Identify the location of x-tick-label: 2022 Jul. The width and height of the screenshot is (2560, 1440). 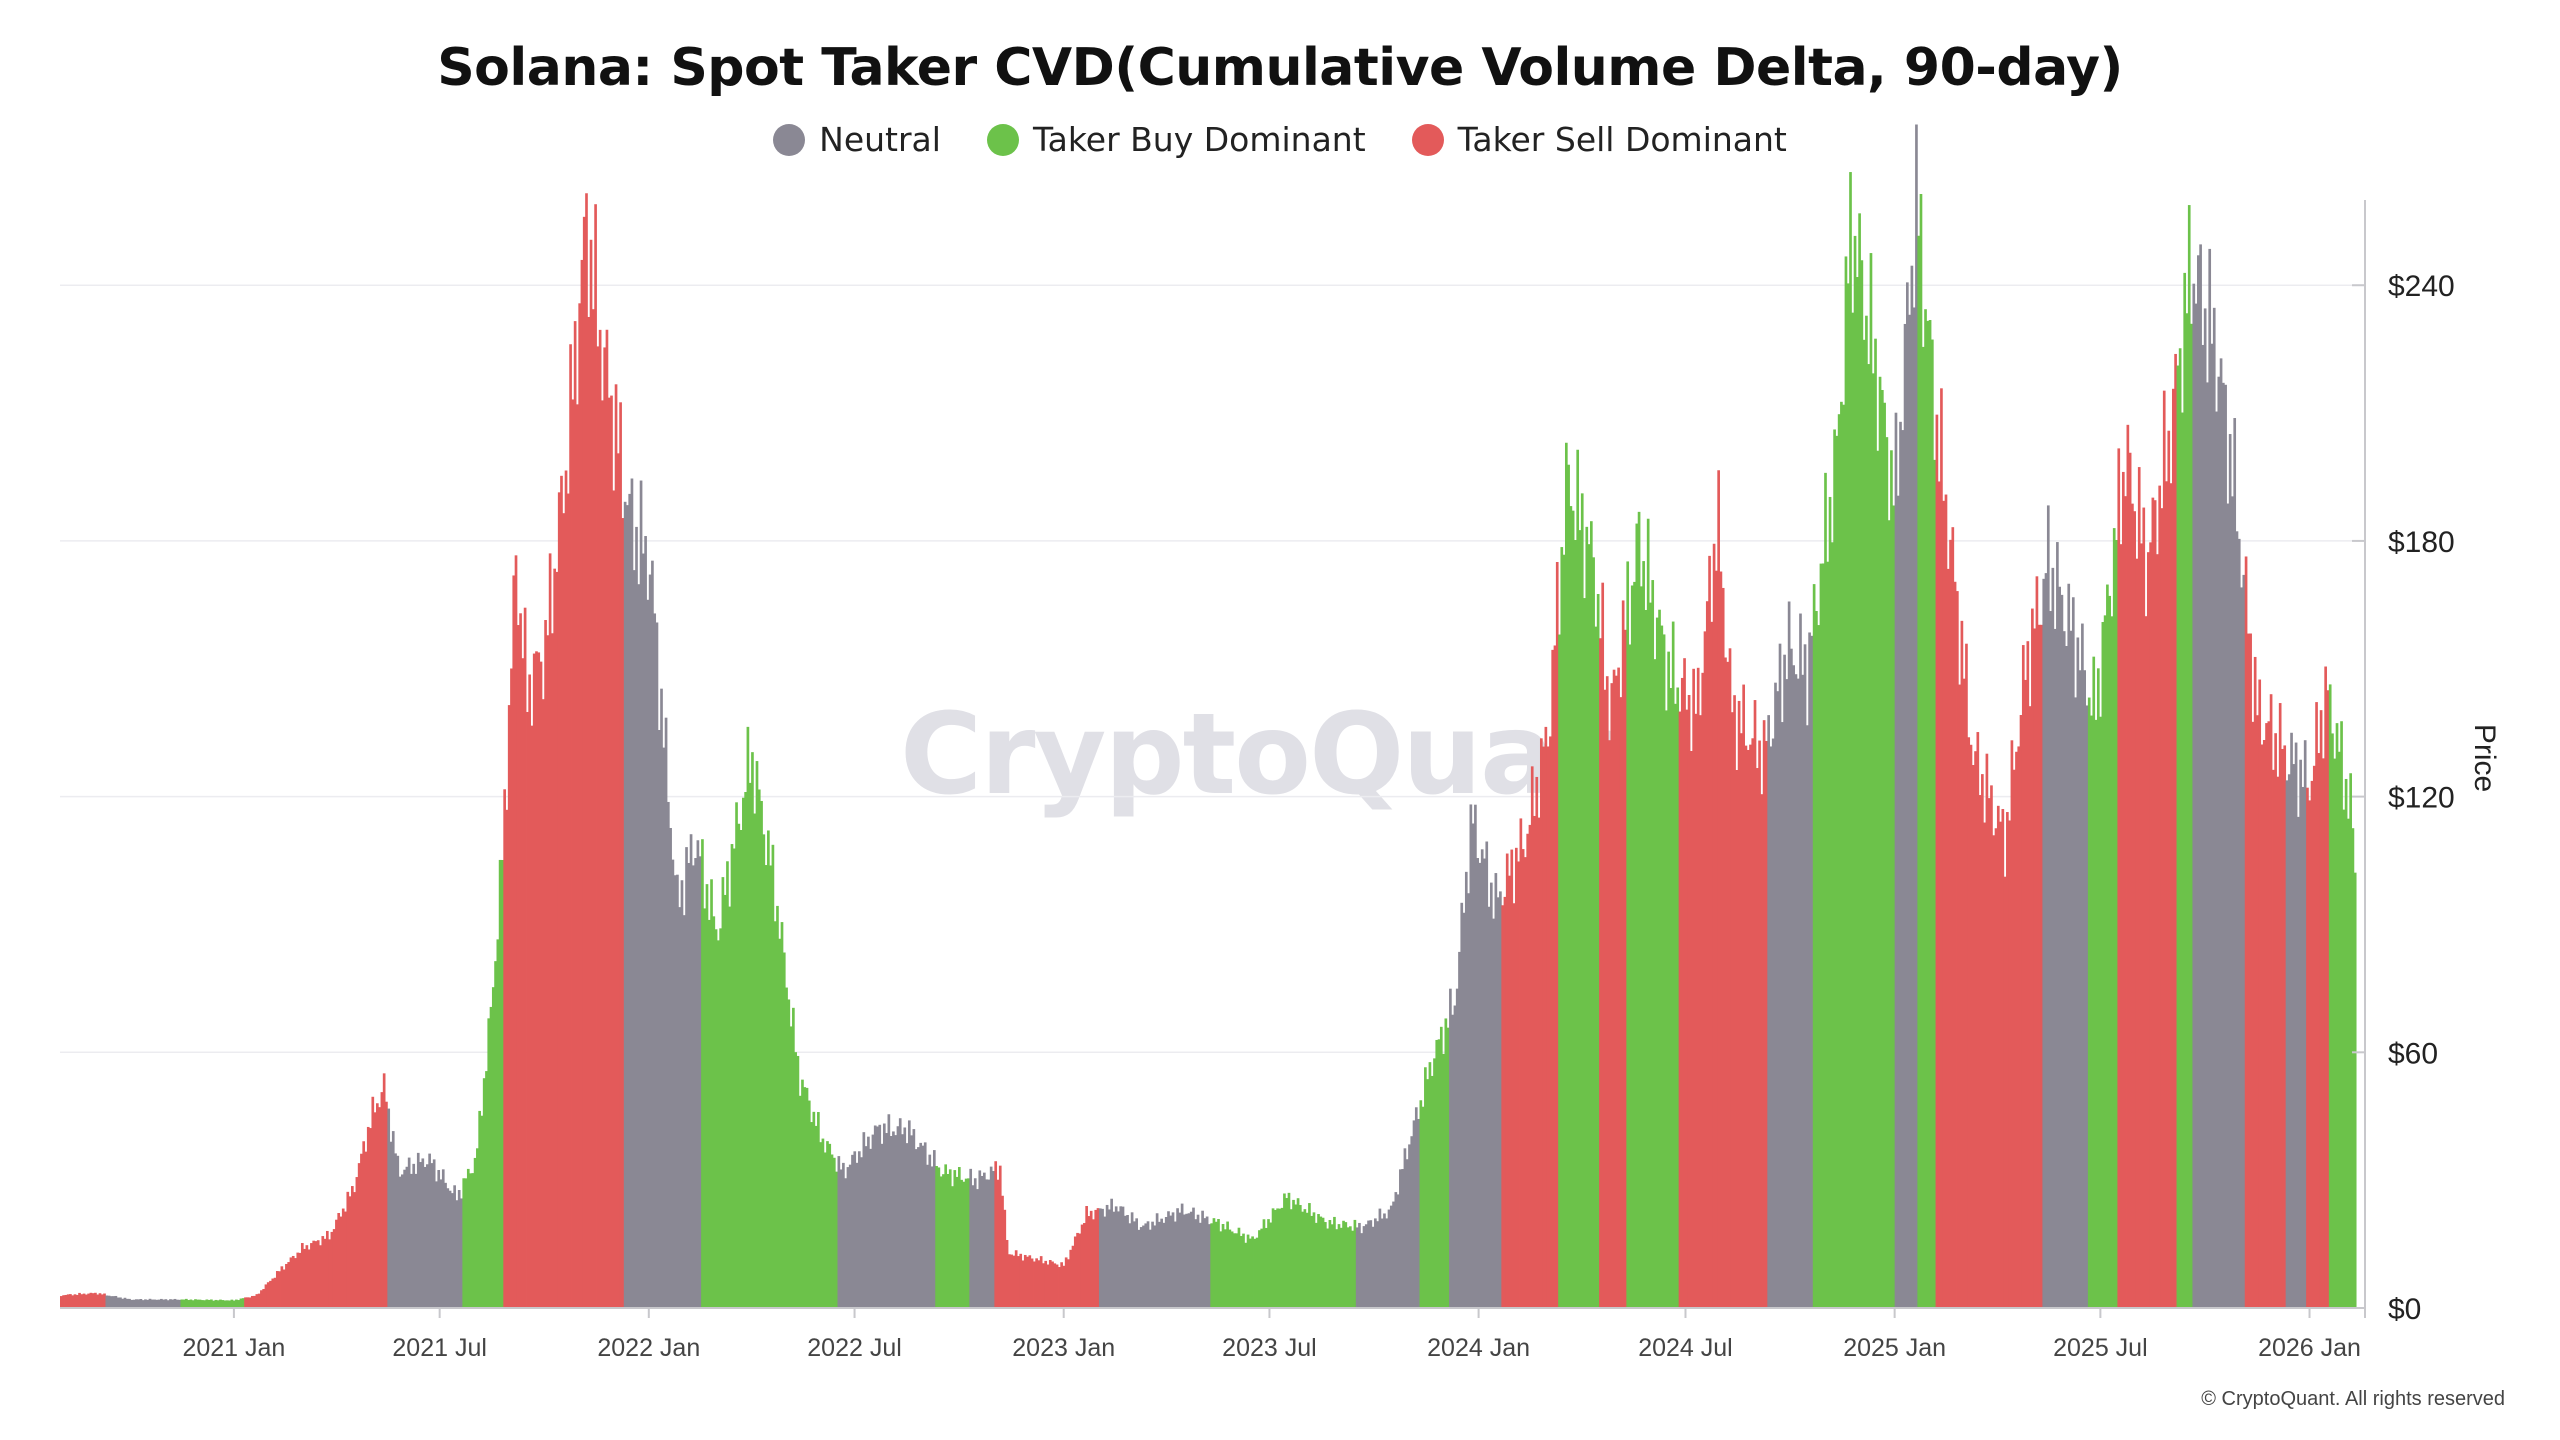
(854, 1348).